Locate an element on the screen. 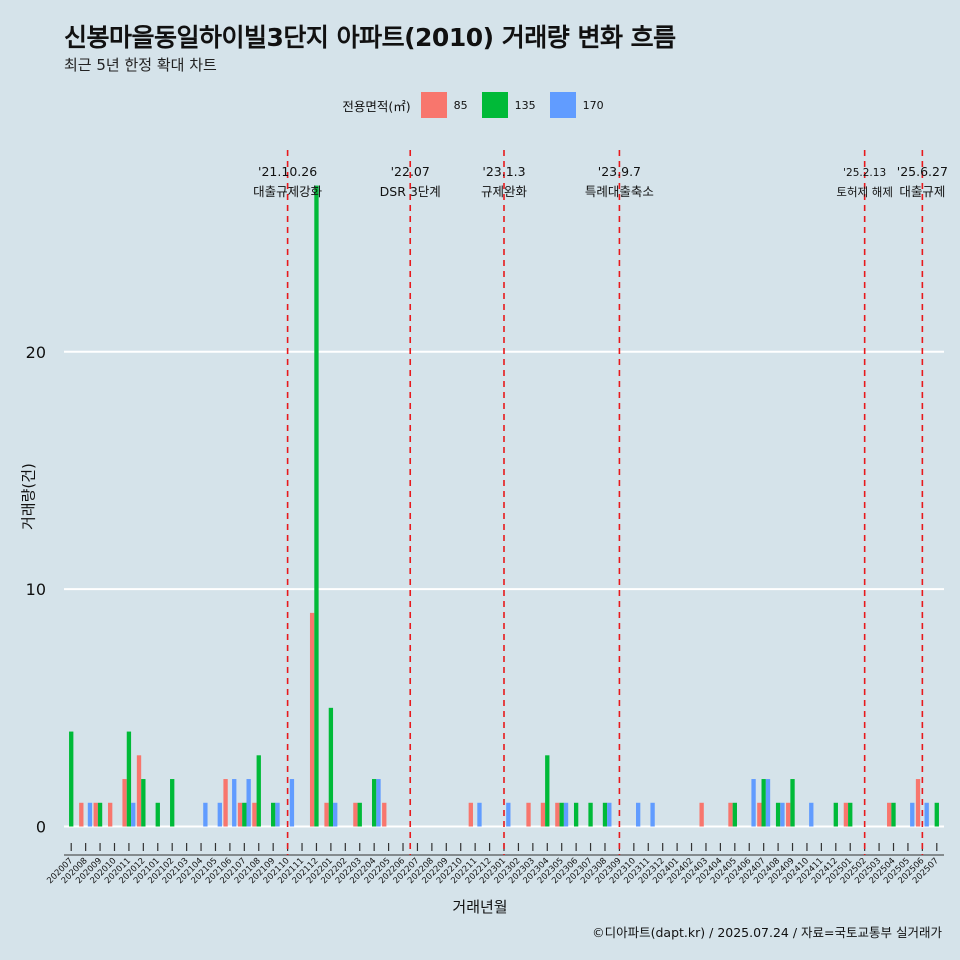 The height and width of the screenshot is (960, 960). y-tick-label: 10 is located at coordinates (36, 589).